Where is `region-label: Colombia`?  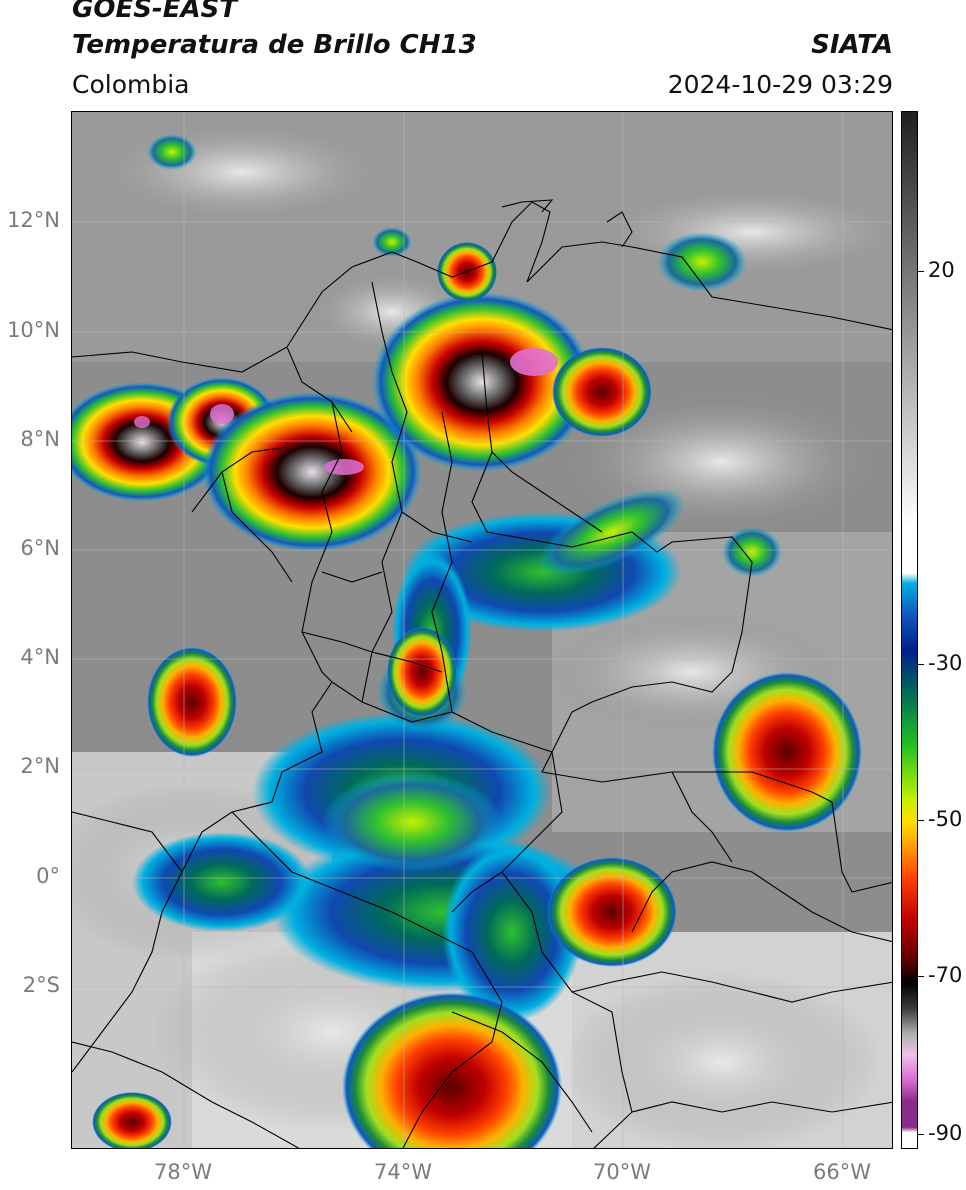 region-label: Colombia is located at coordinates (131, 84).